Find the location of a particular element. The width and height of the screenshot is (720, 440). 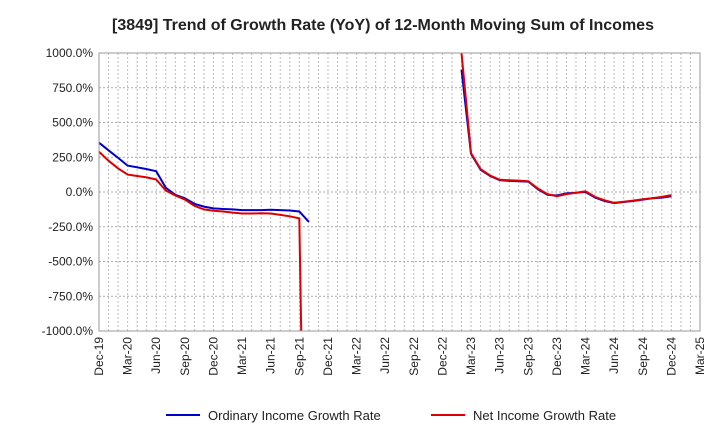

x-tick-label: Sep-23 is located at coordinates (528, 356).